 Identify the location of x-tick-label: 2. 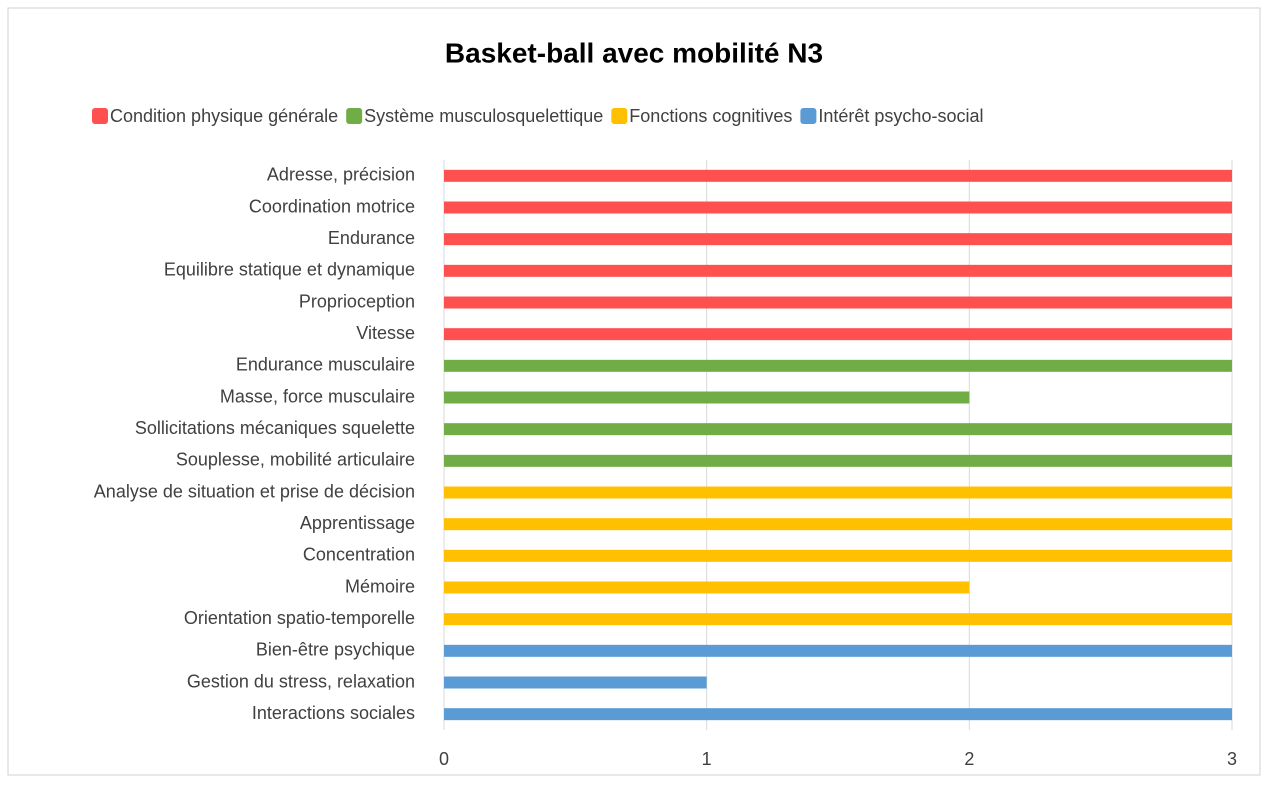
(969, 759).